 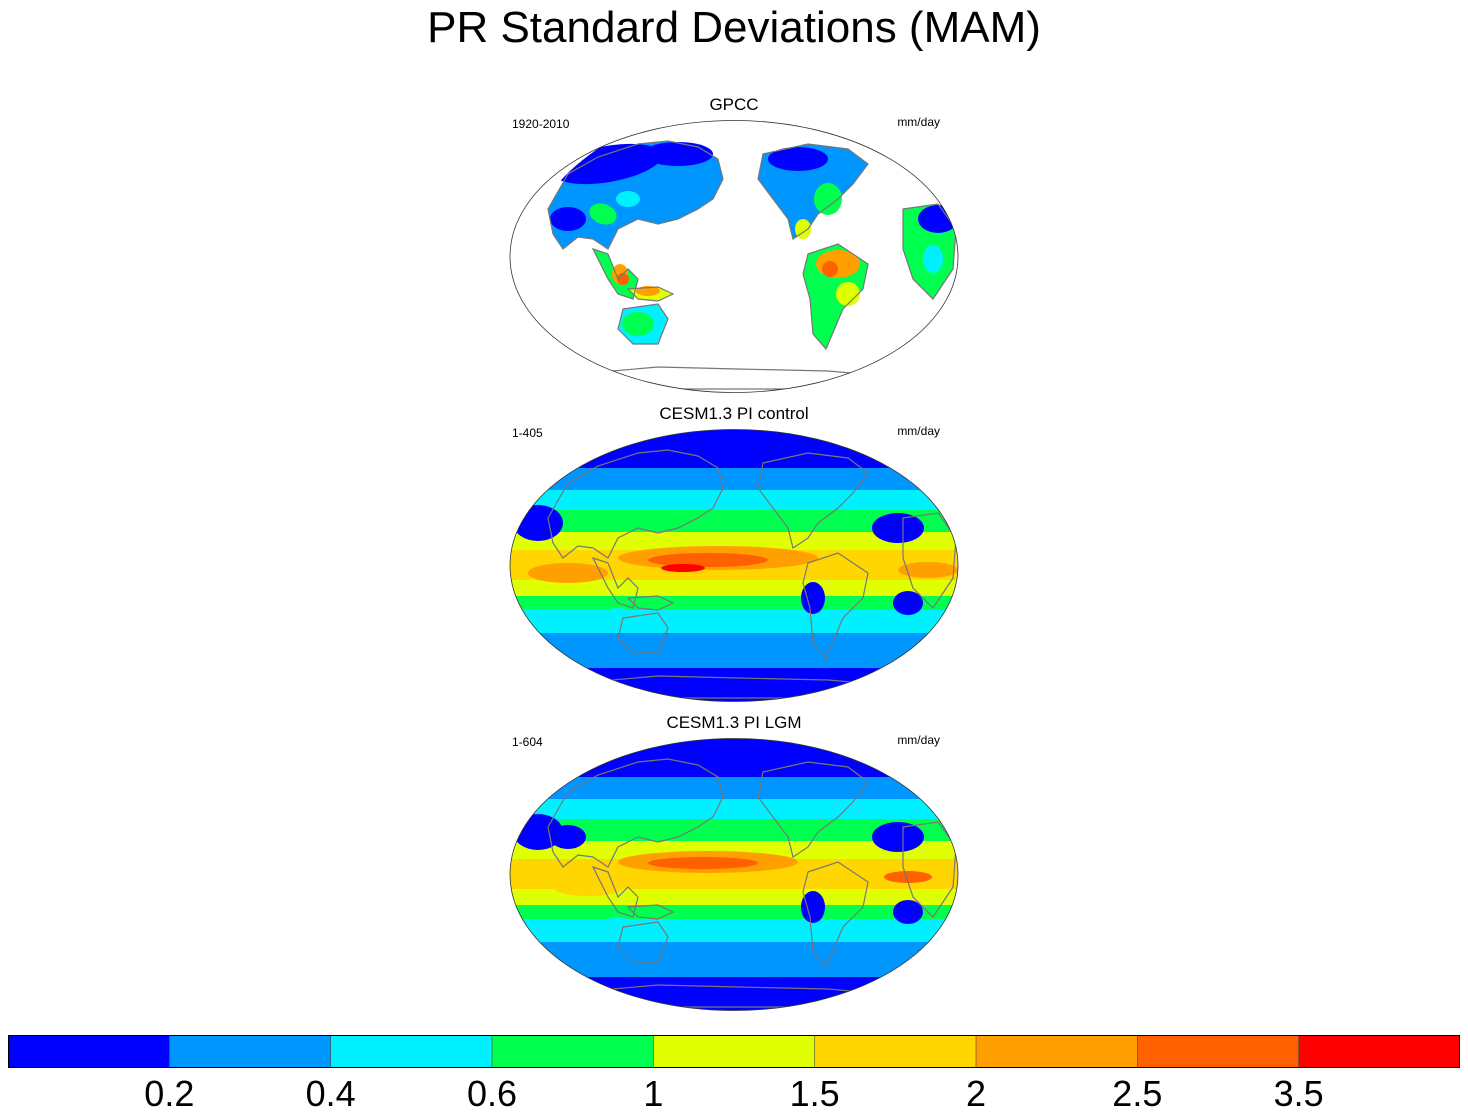 I want to click on map-pi-control, so click(x=734, y=565).